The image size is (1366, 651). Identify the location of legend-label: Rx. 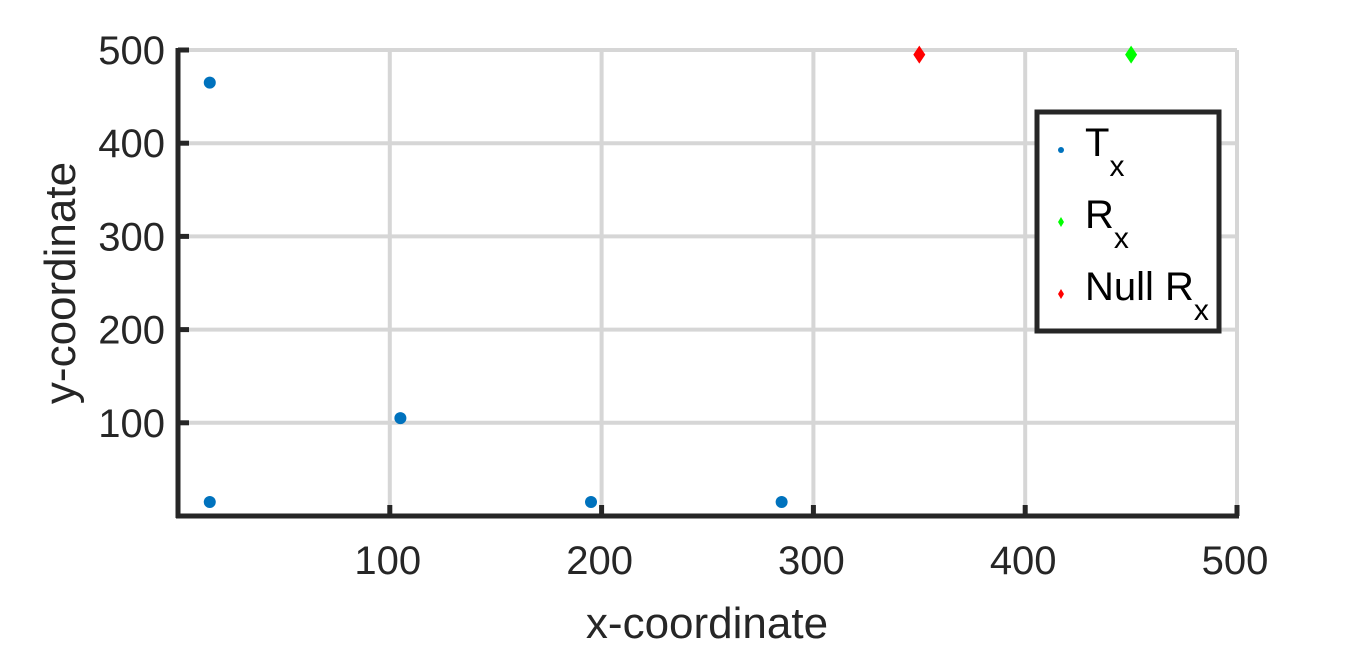
(1107, 224).